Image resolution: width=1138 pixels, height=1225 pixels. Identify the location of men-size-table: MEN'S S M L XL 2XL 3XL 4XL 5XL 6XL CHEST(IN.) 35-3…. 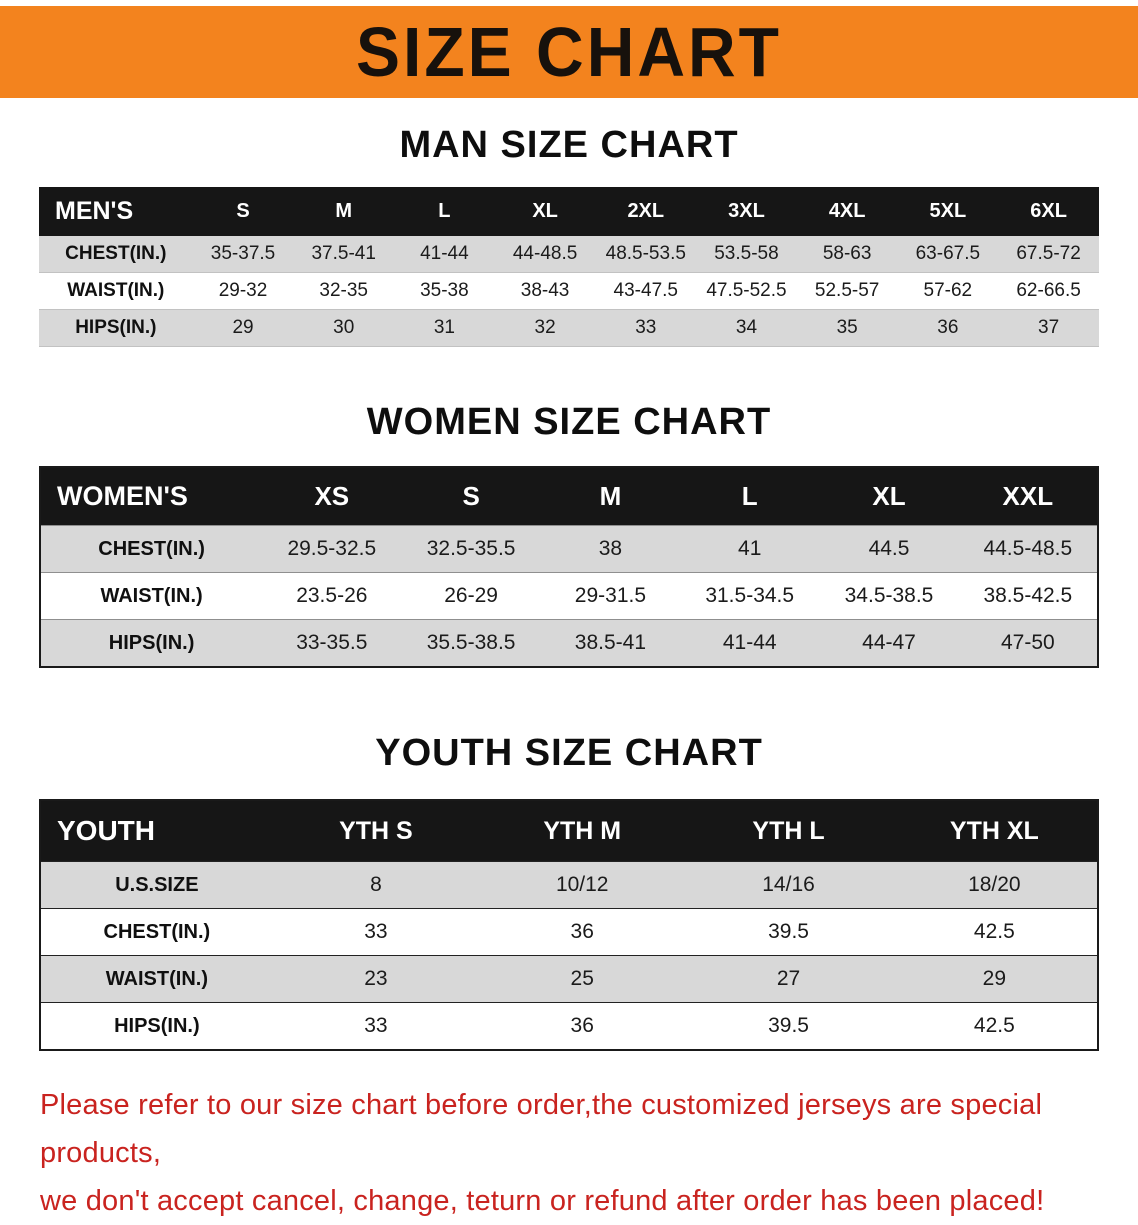
(569, 267).